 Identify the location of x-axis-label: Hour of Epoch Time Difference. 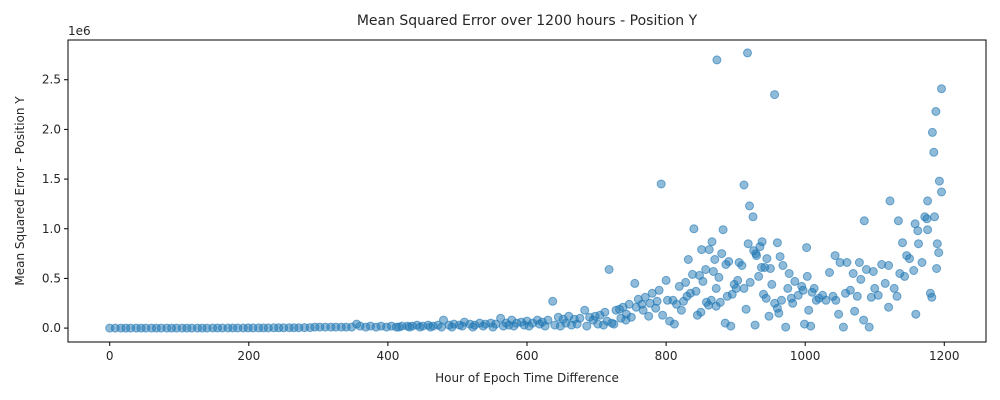
(527, 378).